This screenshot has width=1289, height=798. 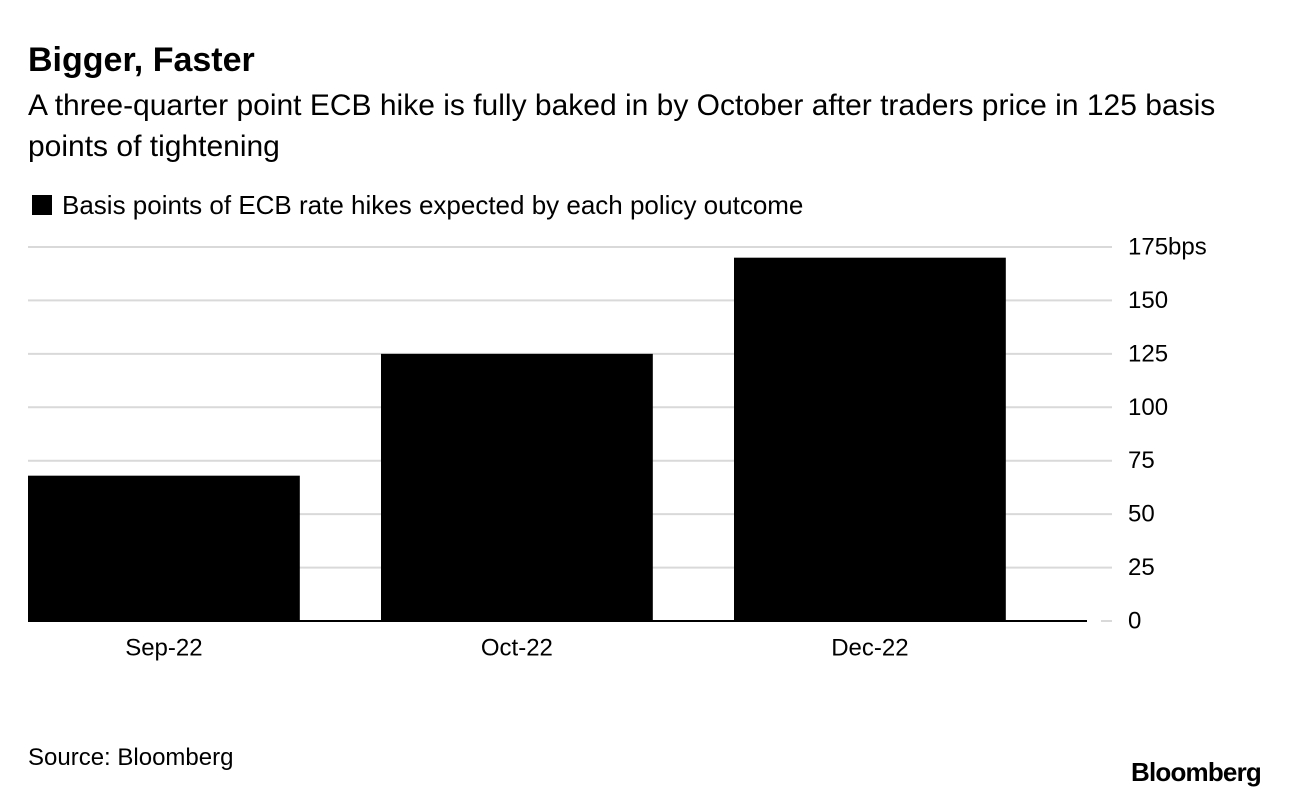 I want to click on y-axis-ticks: 0 25 50 75 100 125 150 175bps, so click(x=1167, y=434).